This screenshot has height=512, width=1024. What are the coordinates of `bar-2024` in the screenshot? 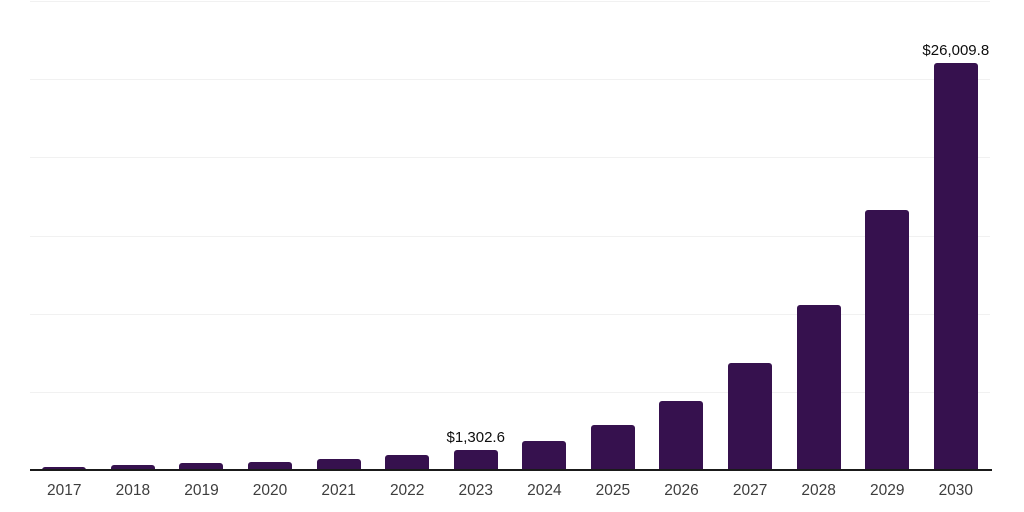 It's located at (544, 455).